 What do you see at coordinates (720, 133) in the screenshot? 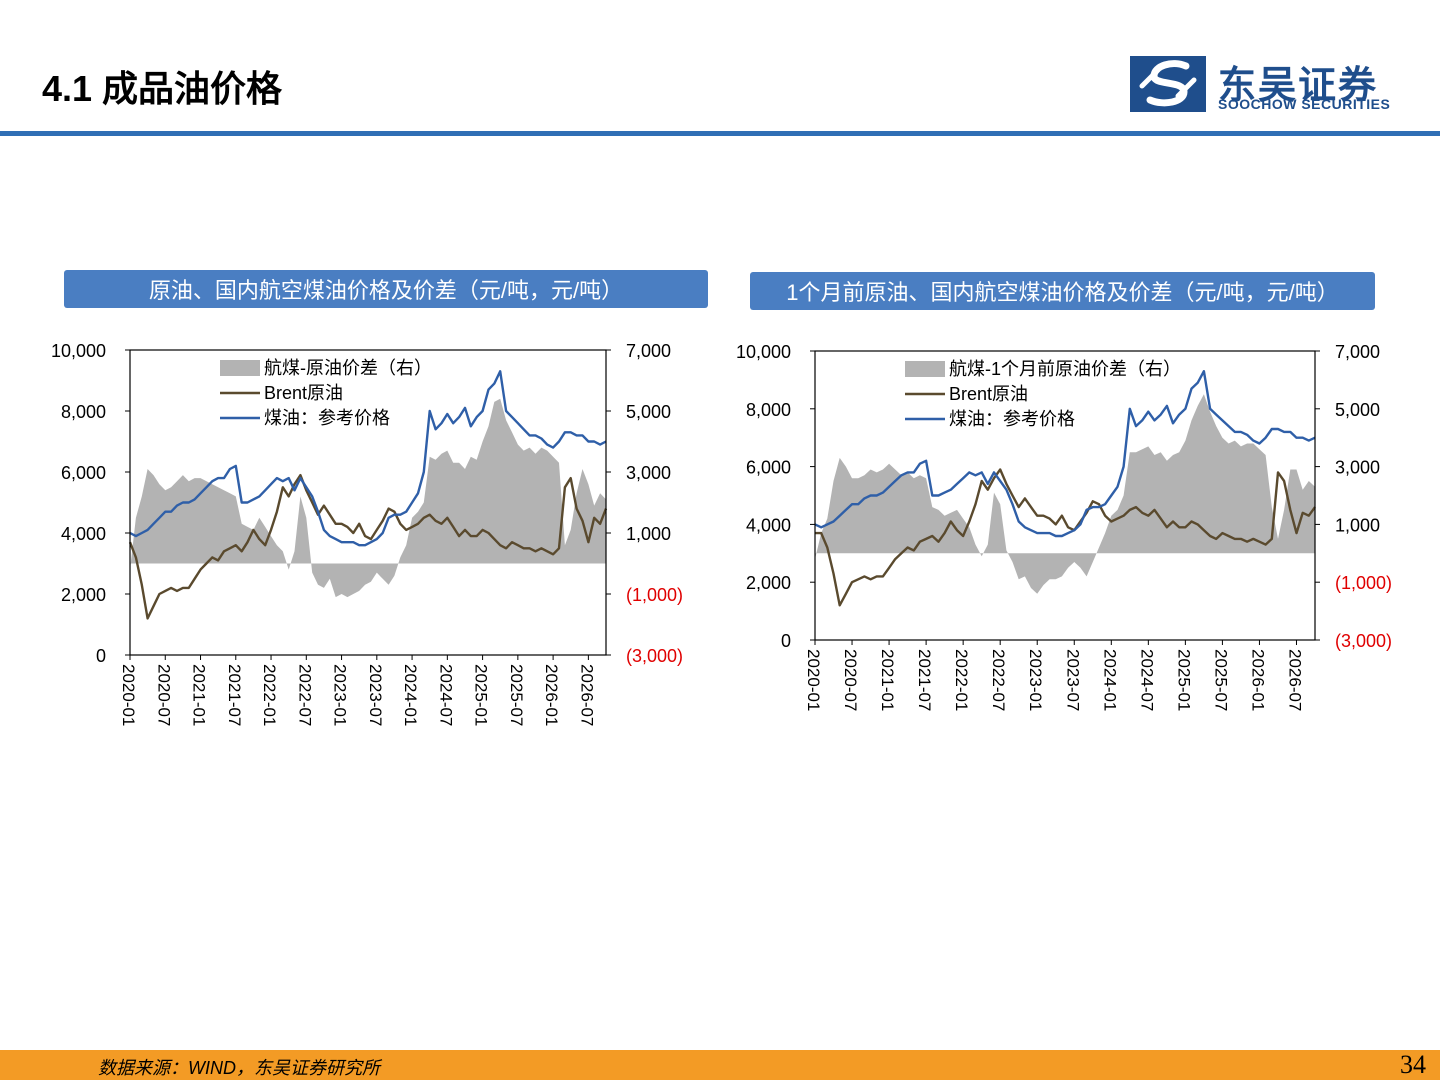
I see `header-divider` at bounding box center [720, 133].